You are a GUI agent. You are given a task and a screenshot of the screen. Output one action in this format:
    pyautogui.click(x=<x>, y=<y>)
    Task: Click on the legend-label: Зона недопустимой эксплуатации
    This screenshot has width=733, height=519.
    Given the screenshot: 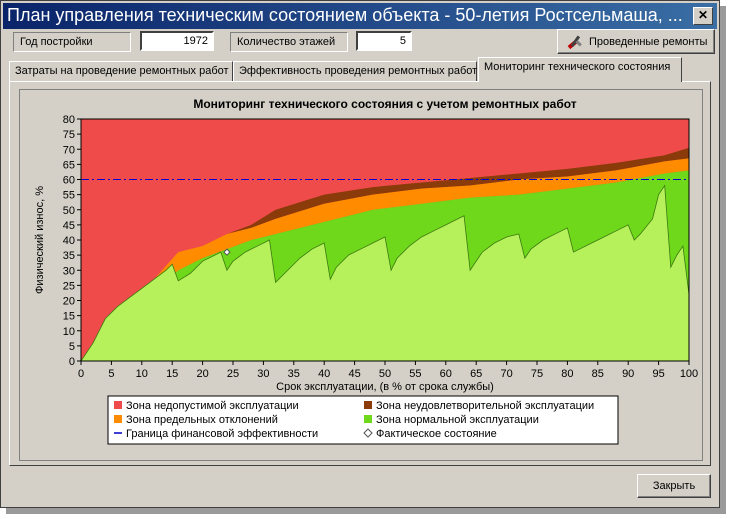 What is the action you would take?
    pyautogui.click(x=212, y=406)
    